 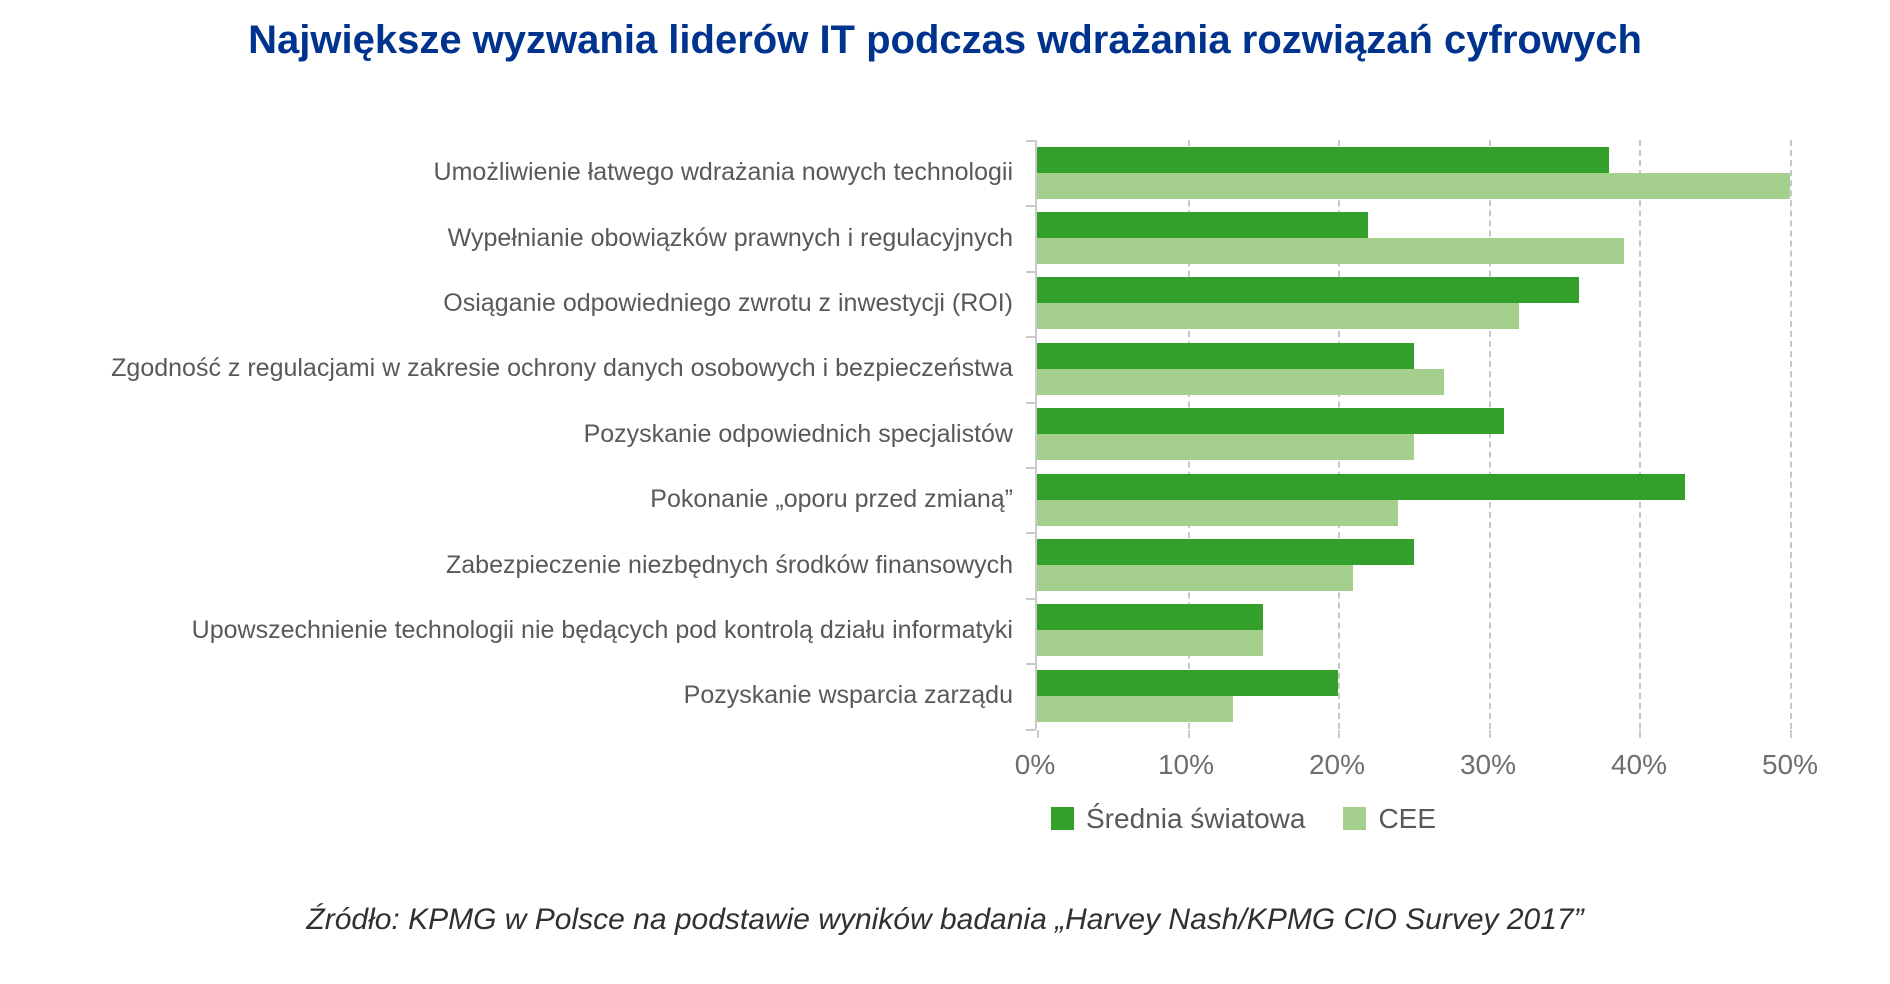 What do you see at coordinates (1337, 764) in the screenshot?
I see `x-tick-label: 20%` at bounding box center [1337, 764].